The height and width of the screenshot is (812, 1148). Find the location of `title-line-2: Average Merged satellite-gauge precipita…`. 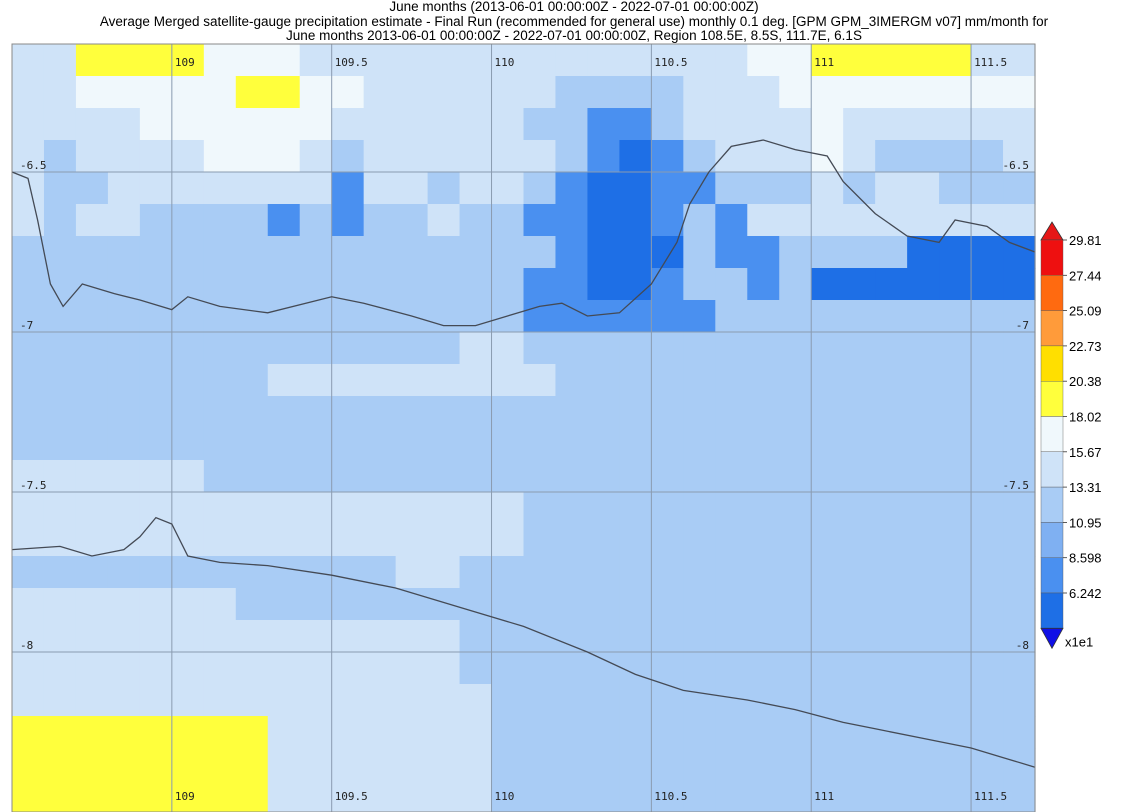

title-line-2: Average Merged satellite-gauge precipita… is located at coordinates (574, 21).